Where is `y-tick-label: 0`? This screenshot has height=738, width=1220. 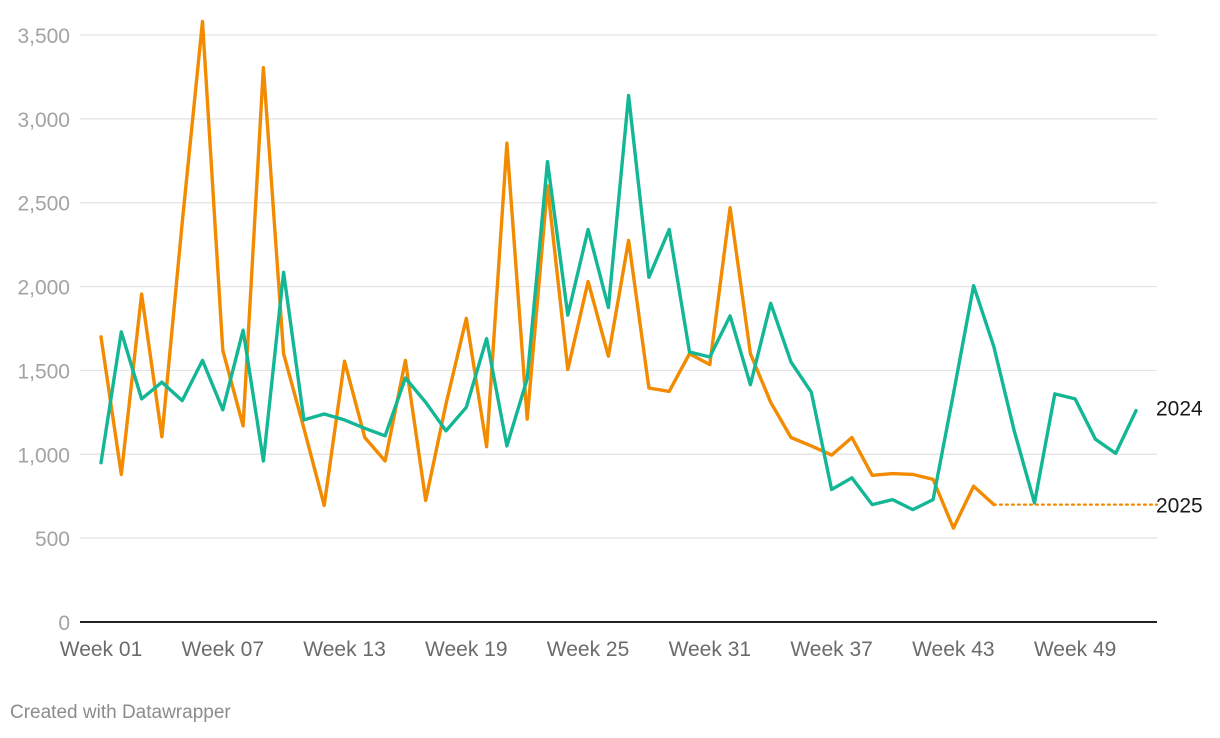
y-tick-label: 0 is located at coordinates (64, 623).